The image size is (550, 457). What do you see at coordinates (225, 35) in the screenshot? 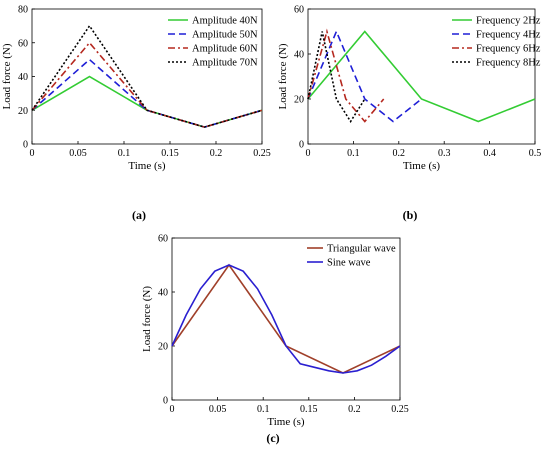
I see `legend-label: Amplitude 50N` at bounding box center [225, 35].